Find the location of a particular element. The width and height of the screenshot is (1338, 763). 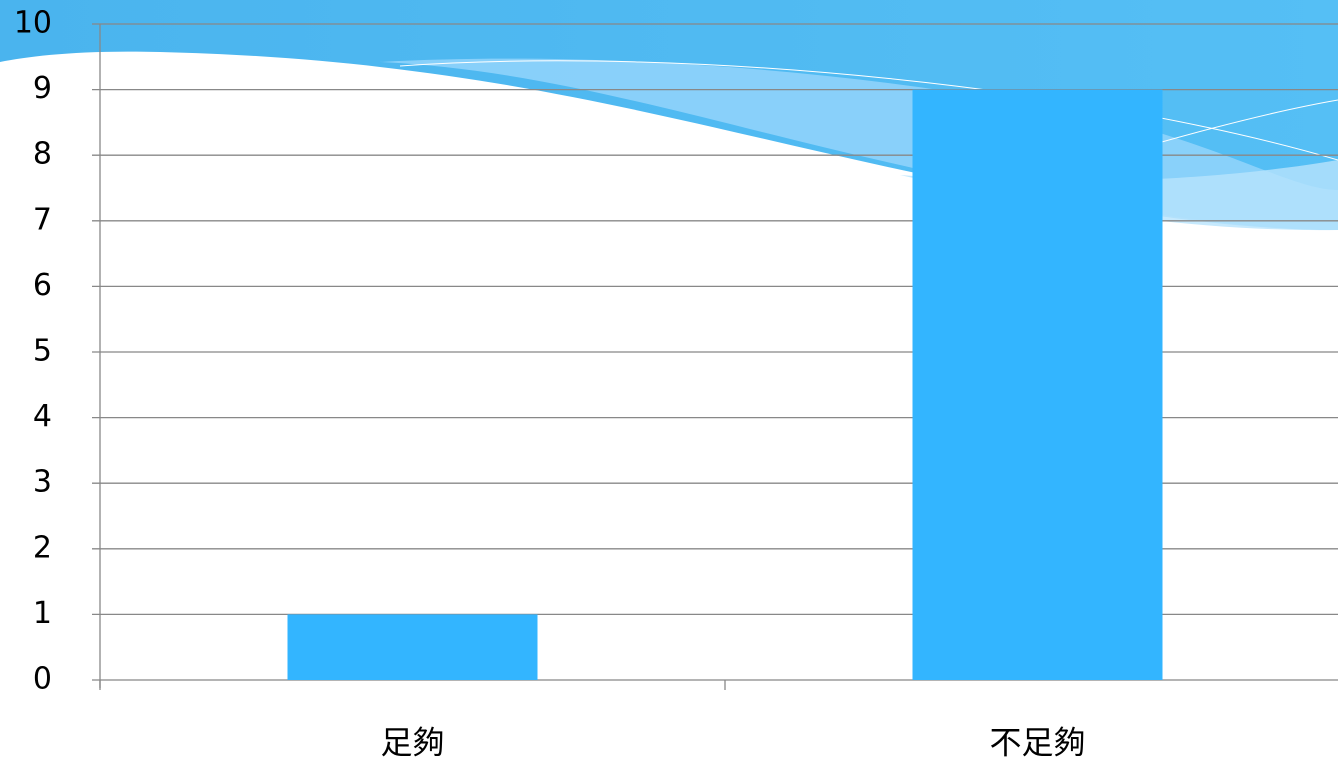

y-tick-label: 7 is located at coordinates (42, 219).